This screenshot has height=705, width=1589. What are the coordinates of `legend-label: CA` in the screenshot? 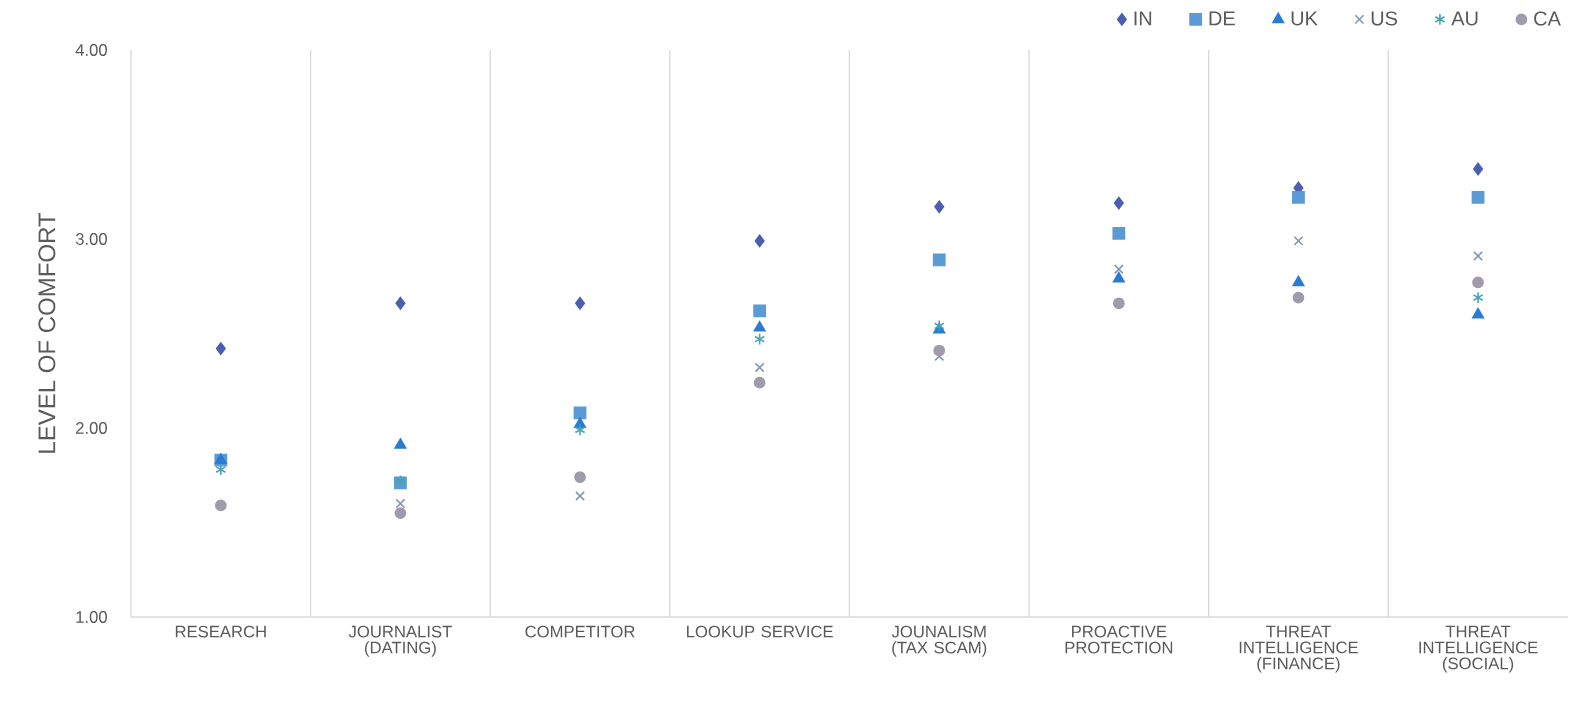 It's located at (1547, 18).